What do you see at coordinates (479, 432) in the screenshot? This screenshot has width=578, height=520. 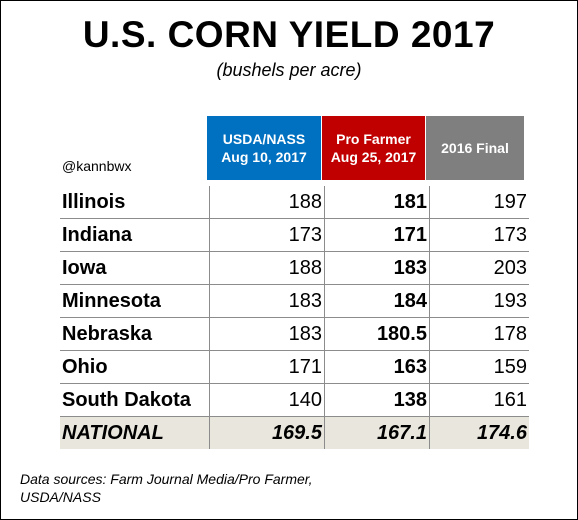 I see `national-final-2016-value: 174.6` at bounding box center [479, 432].